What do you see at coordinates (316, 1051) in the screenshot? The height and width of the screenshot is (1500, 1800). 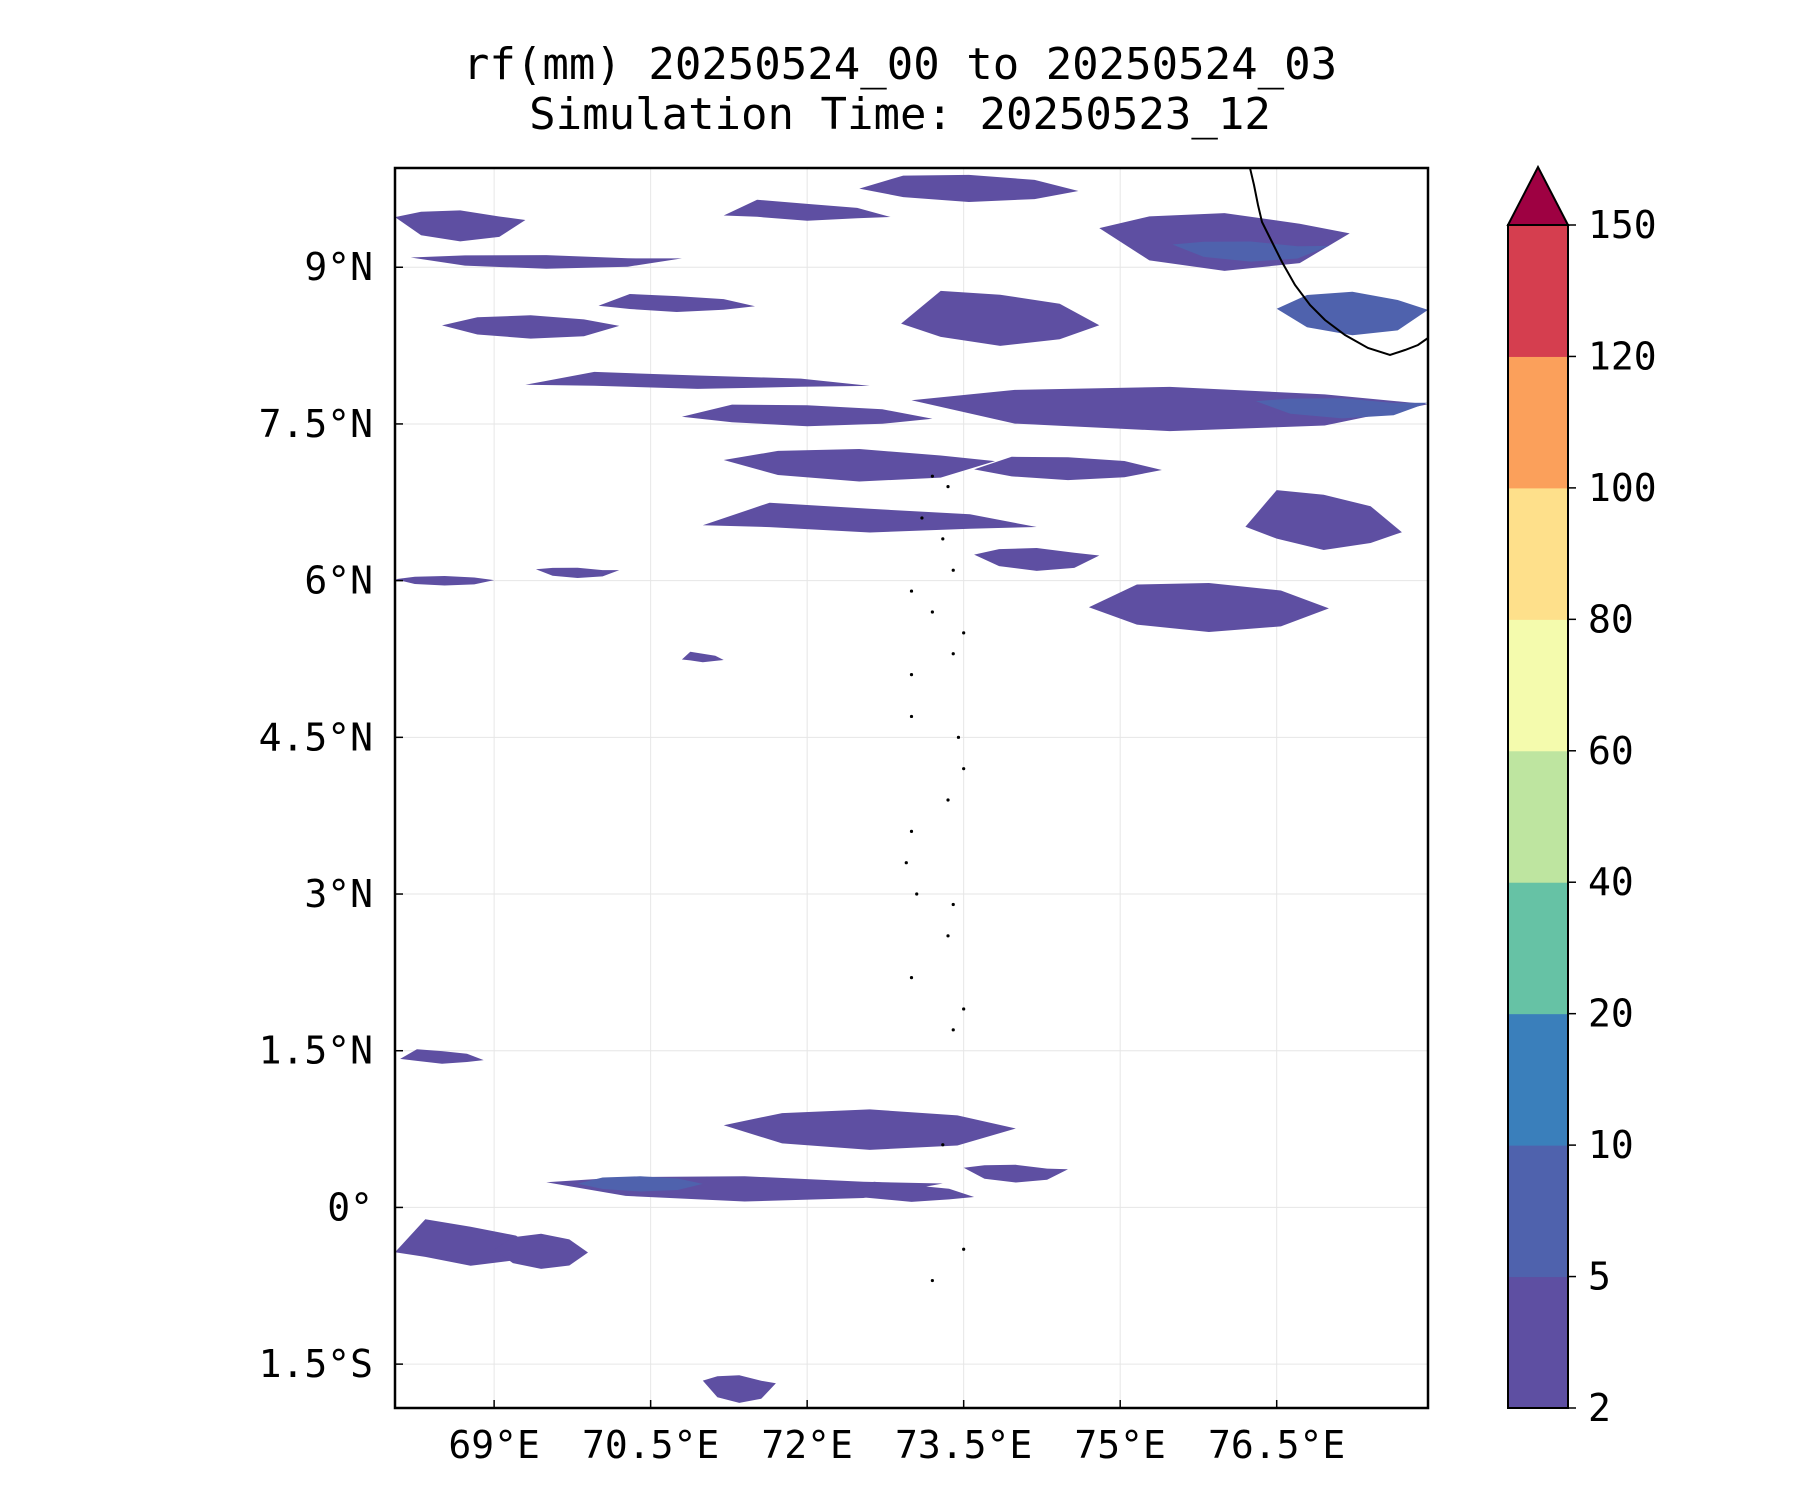 I see `y-tick-label-5: 1.5°N` at bounding box center [316, 1051].